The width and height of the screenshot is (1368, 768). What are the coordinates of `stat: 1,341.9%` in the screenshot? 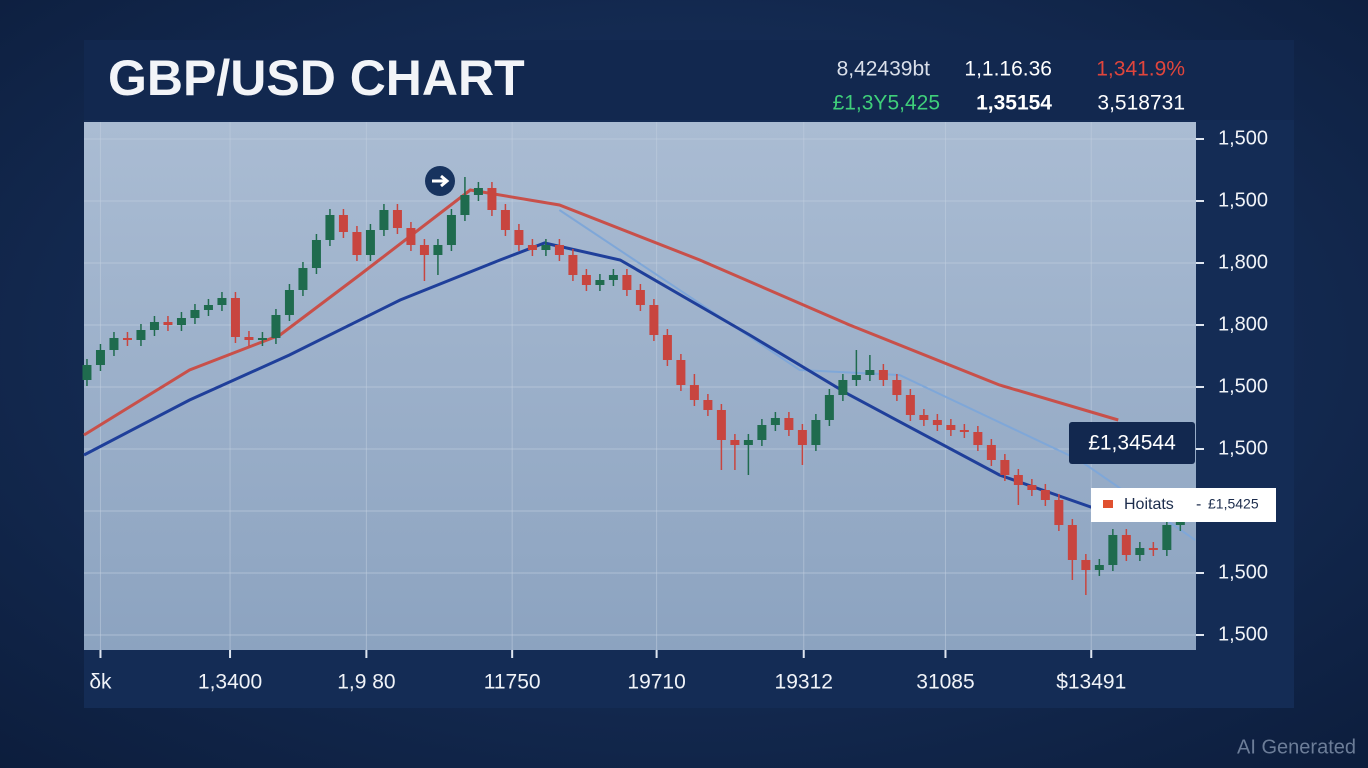 It's located at (1140, 69).